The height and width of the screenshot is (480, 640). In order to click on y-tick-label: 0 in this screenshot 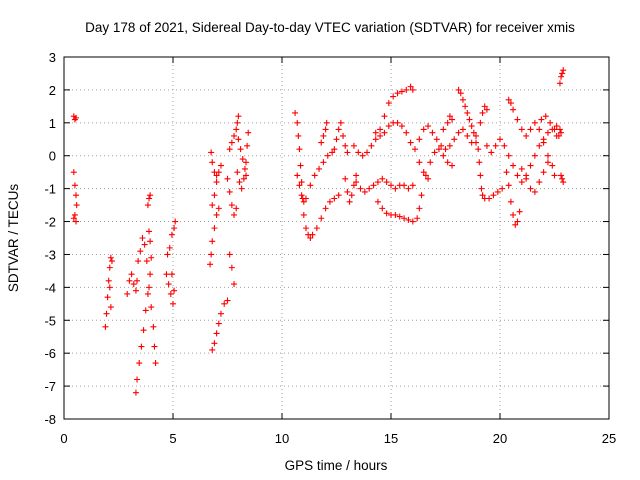, I will do `click(52, 156)`.